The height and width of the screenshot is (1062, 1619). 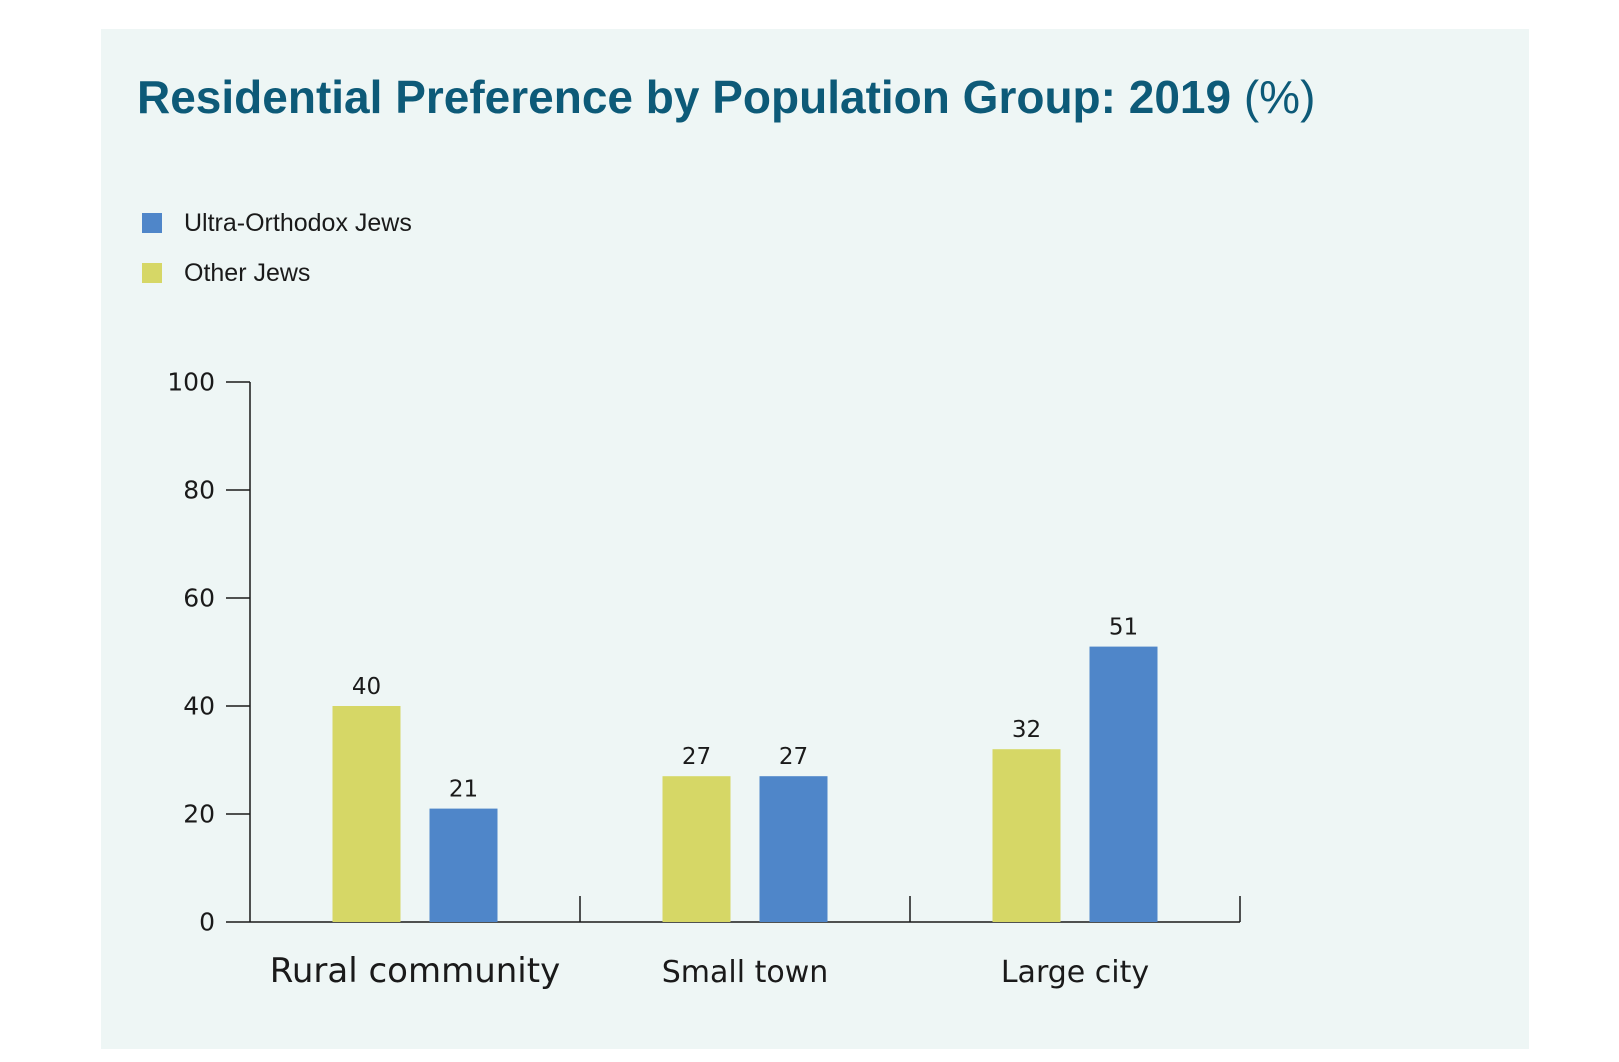 I want to click on data-label-ultra-orthodox-jews-1: 21, so click(x=463, y=790).